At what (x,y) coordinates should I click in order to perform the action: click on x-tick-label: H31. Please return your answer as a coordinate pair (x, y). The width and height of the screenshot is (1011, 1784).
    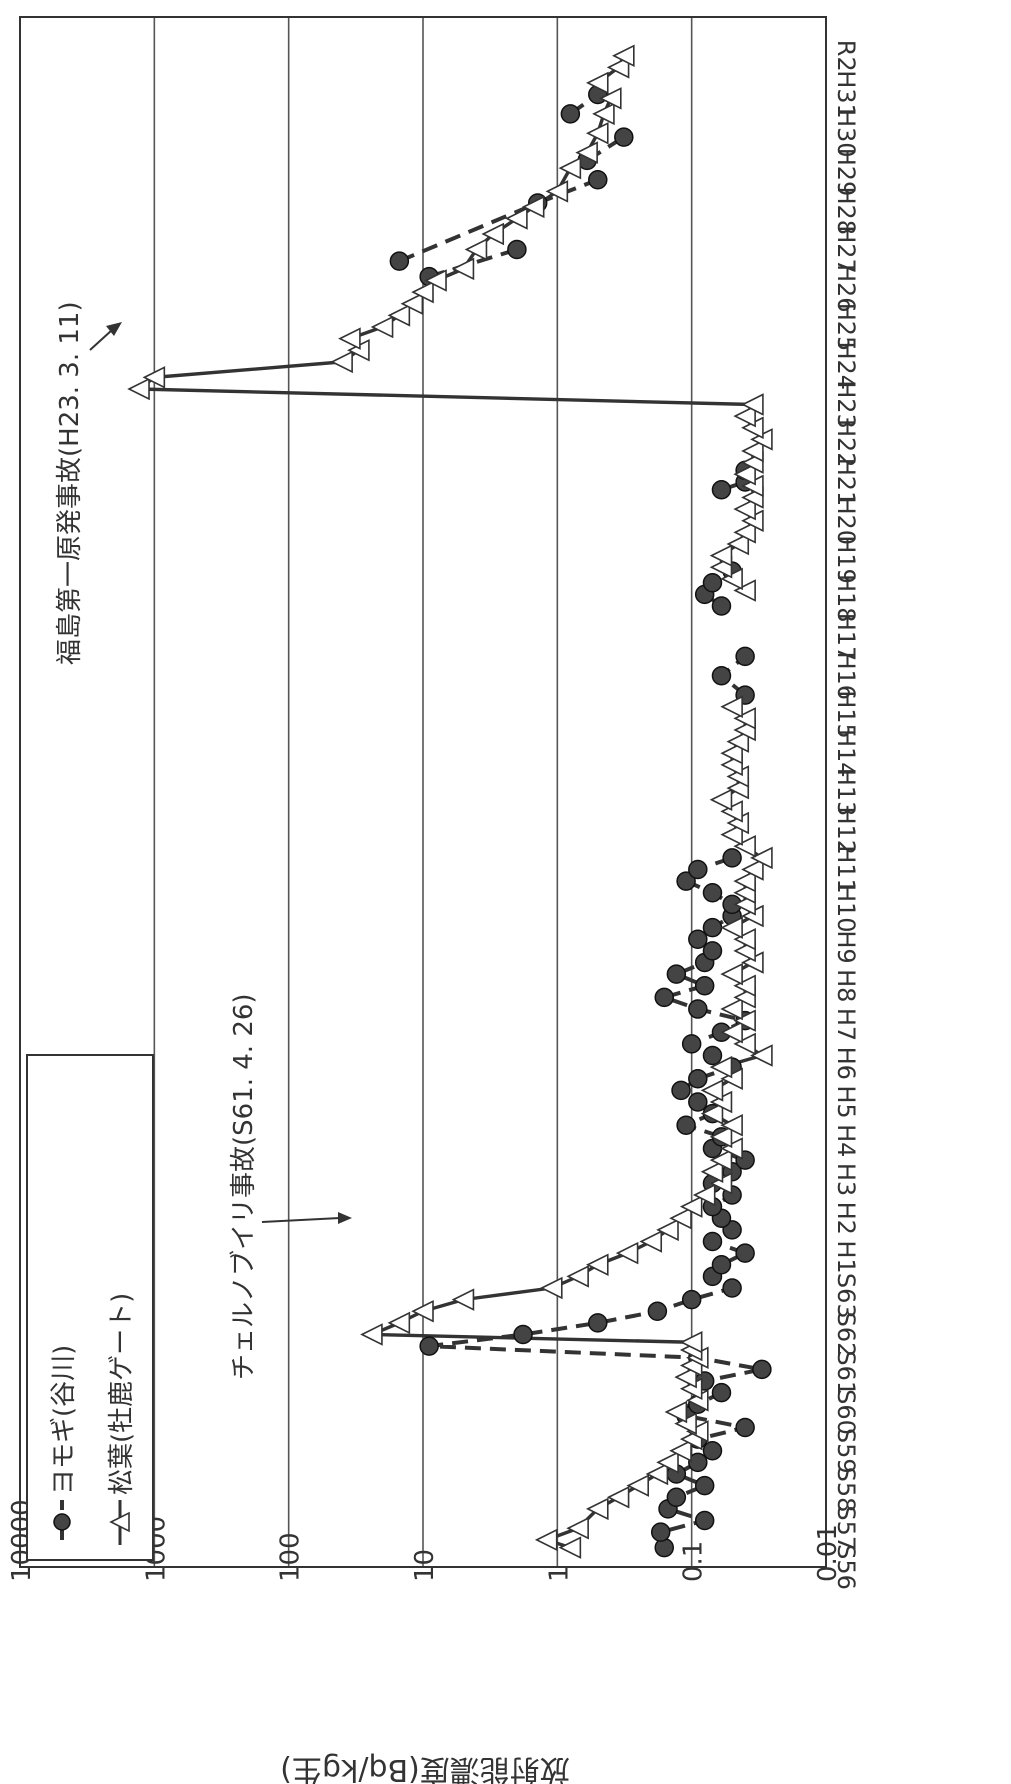
    Looking at the image, I should click on (846, 94).